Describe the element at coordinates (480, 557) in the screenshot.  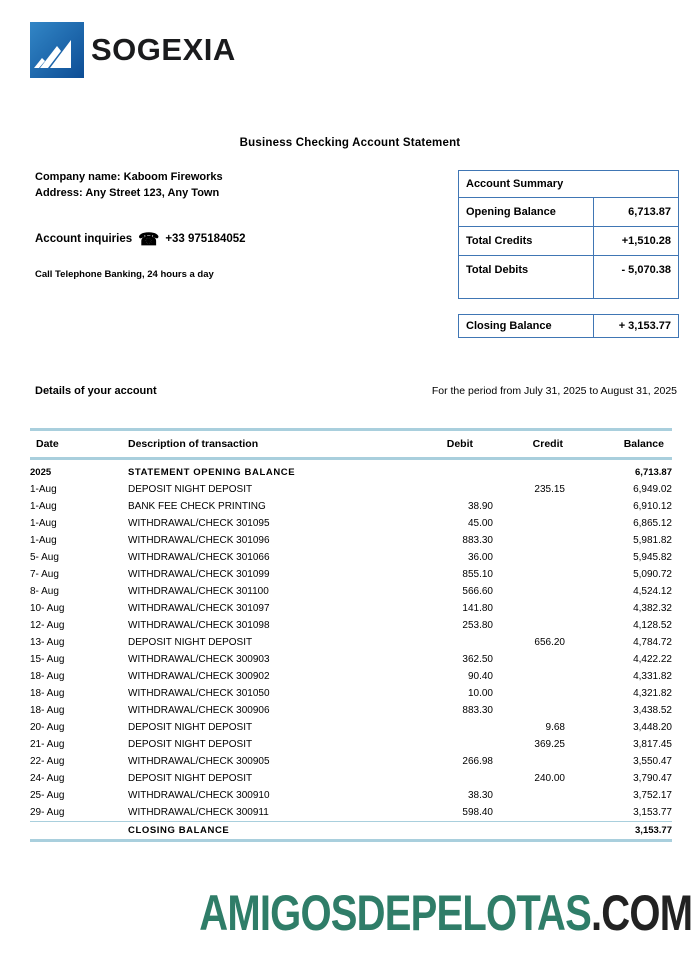
I see `cell-debit: 36.00` at that location.